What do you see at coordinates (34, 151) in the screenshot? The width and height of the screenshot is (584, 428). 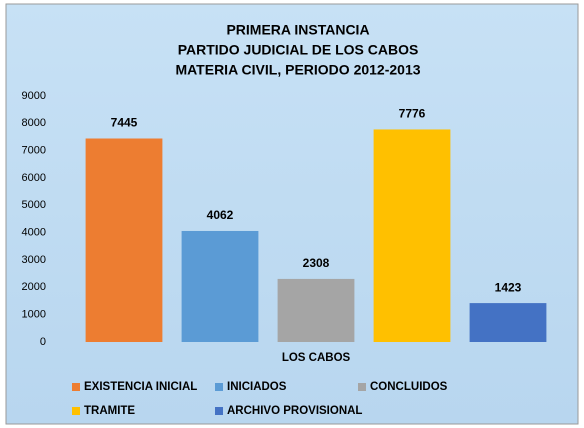 I see `y-tick-label: 7000` at bounding box center [34, 151].